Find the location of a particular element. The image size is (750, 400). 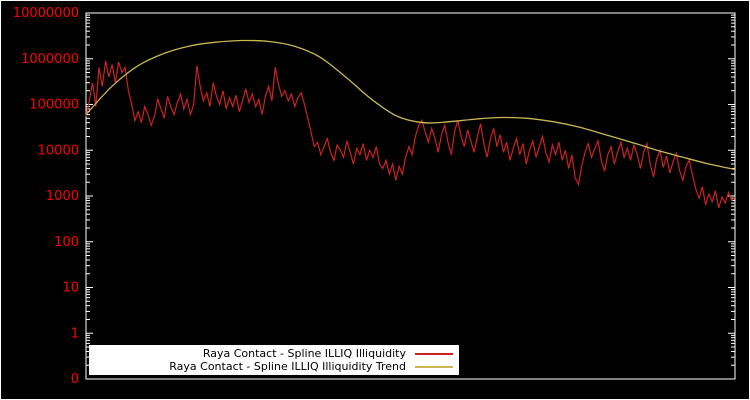

legend-item: Raya Contact - Spline ILLIQ Illiquidity is located at coordinates (271, 353).